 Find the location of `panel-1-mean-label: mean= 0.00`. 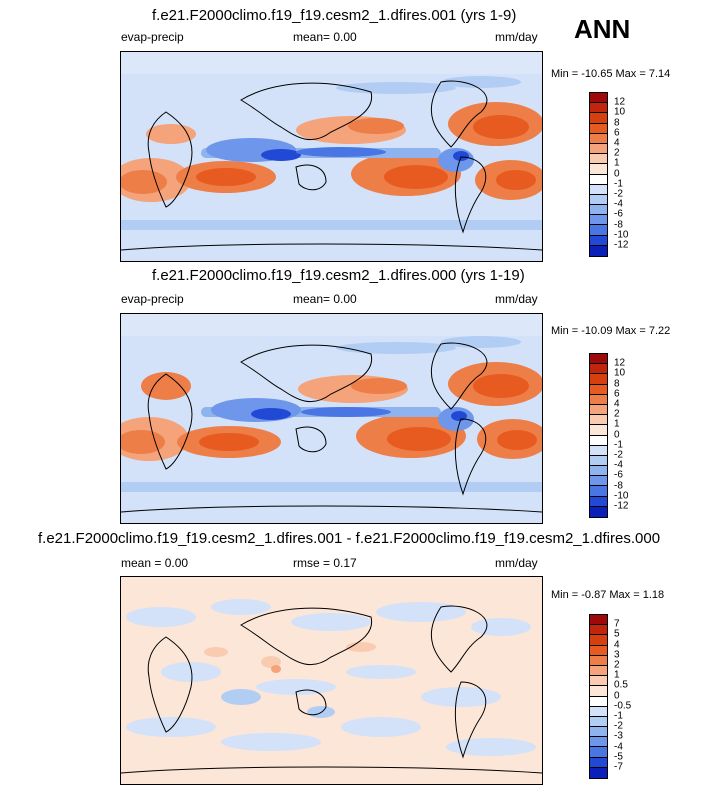

panel-1-mean-label: mean= 0.00 is located at coordinates (325, 37).